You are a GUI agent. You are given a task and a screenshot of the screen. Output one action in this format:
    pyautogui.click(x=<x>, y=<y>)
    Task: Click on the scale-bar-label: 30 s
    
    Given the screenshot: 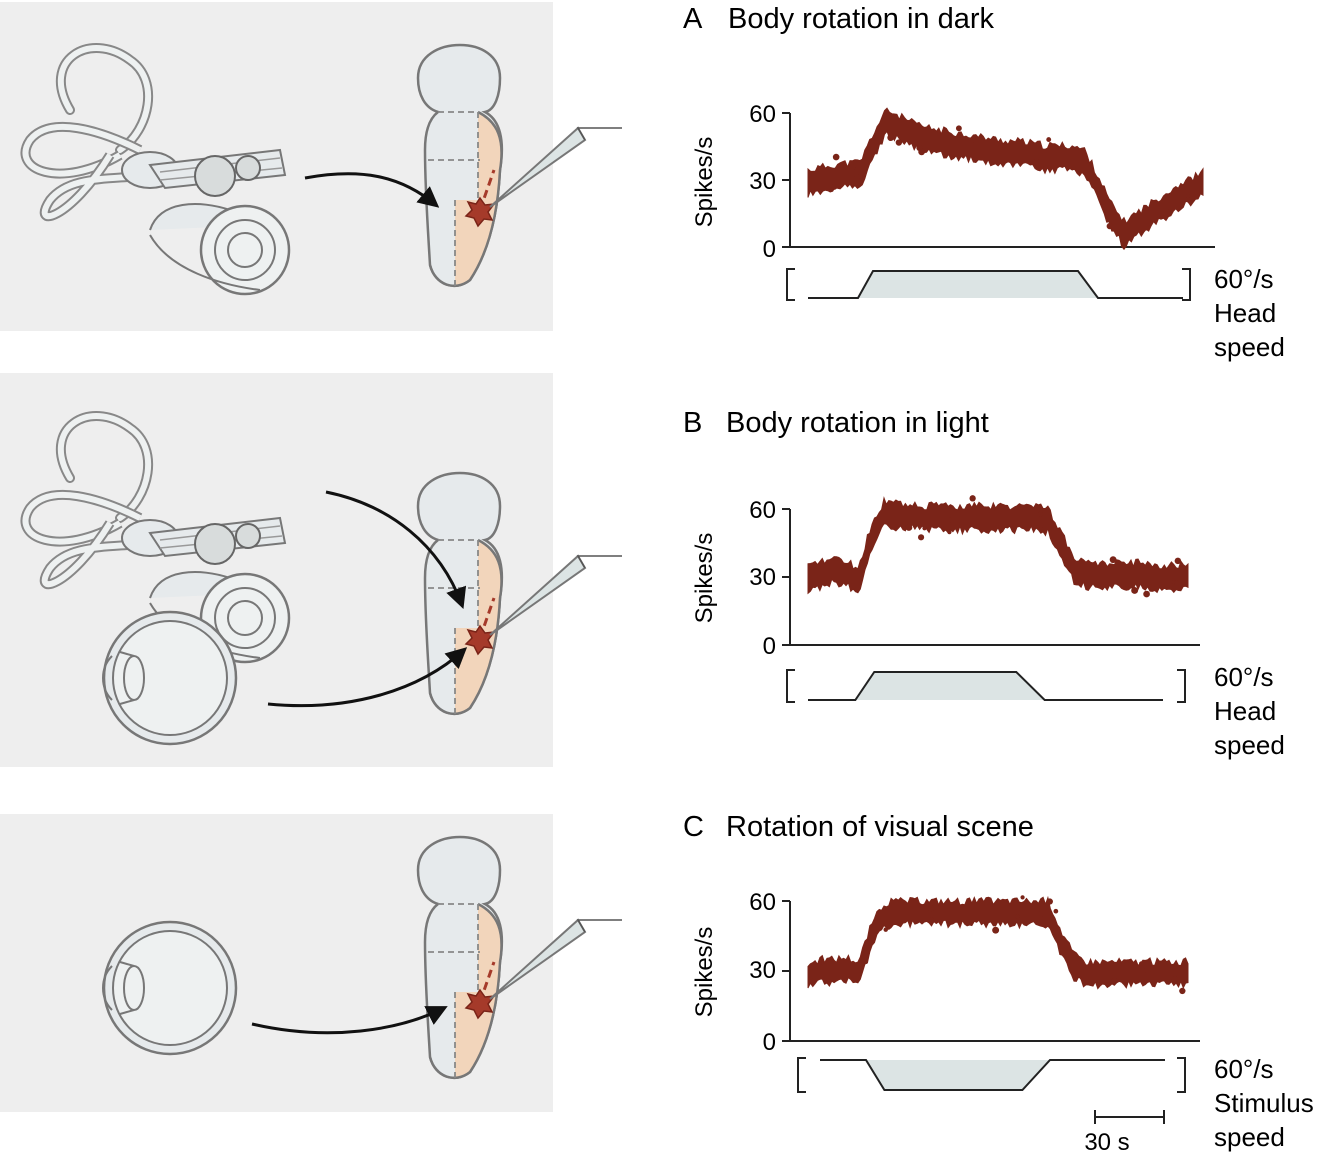 What is the action you would take?
    pyautogui.click(x=1106, y=1142)
    